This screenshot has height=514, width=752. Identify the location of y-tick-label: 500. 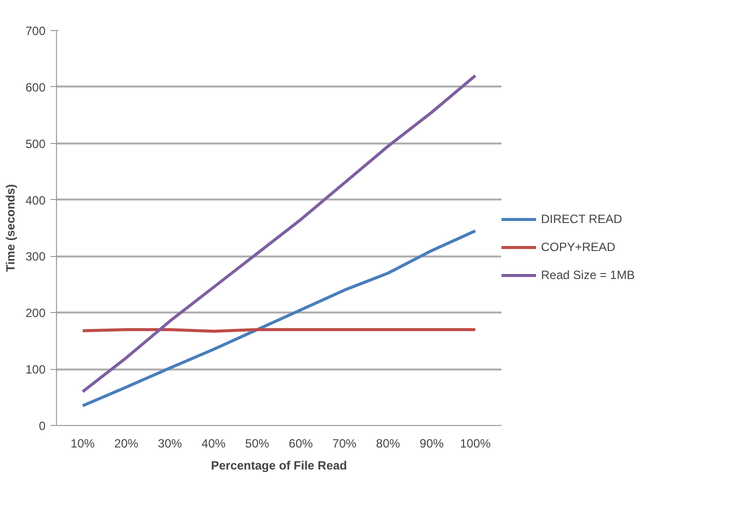
(35, 143).